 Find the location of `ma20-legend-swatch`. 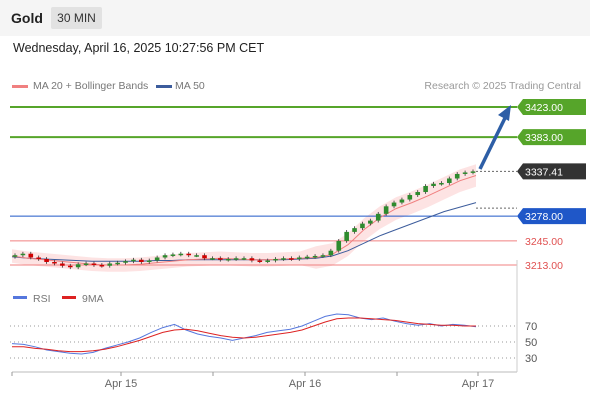

ma20-legend-swatch is located at coordinates (20, 86).